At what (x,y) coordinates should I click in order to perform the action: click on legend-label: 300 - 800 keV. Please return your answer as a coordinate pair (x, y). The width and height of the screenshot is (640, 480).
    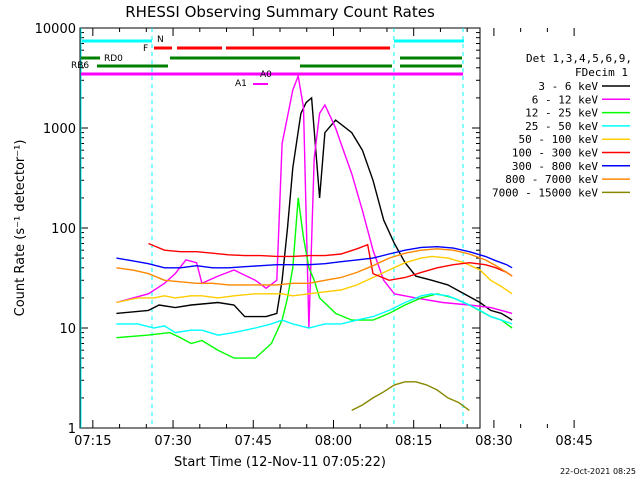
    Looking at the image, I should click on (555, 166).